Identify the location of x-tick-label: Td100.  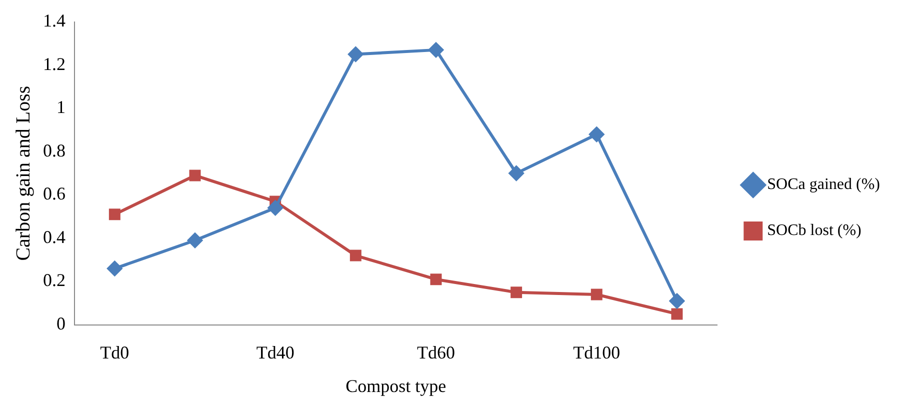
(596, 352).